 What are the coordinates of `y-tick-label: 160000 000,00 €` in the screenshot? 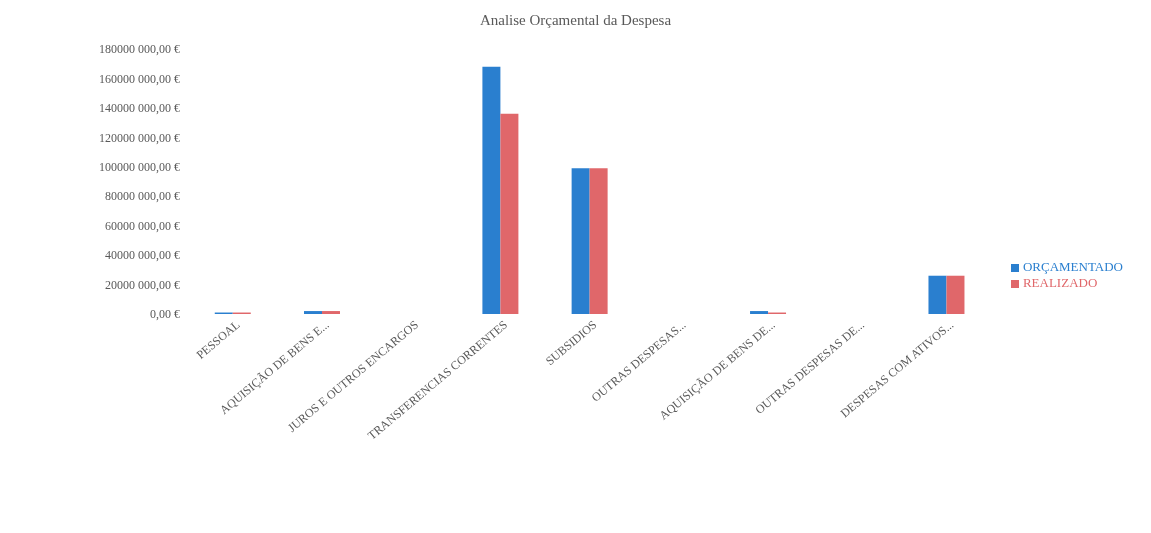 It's located at (139, 78).